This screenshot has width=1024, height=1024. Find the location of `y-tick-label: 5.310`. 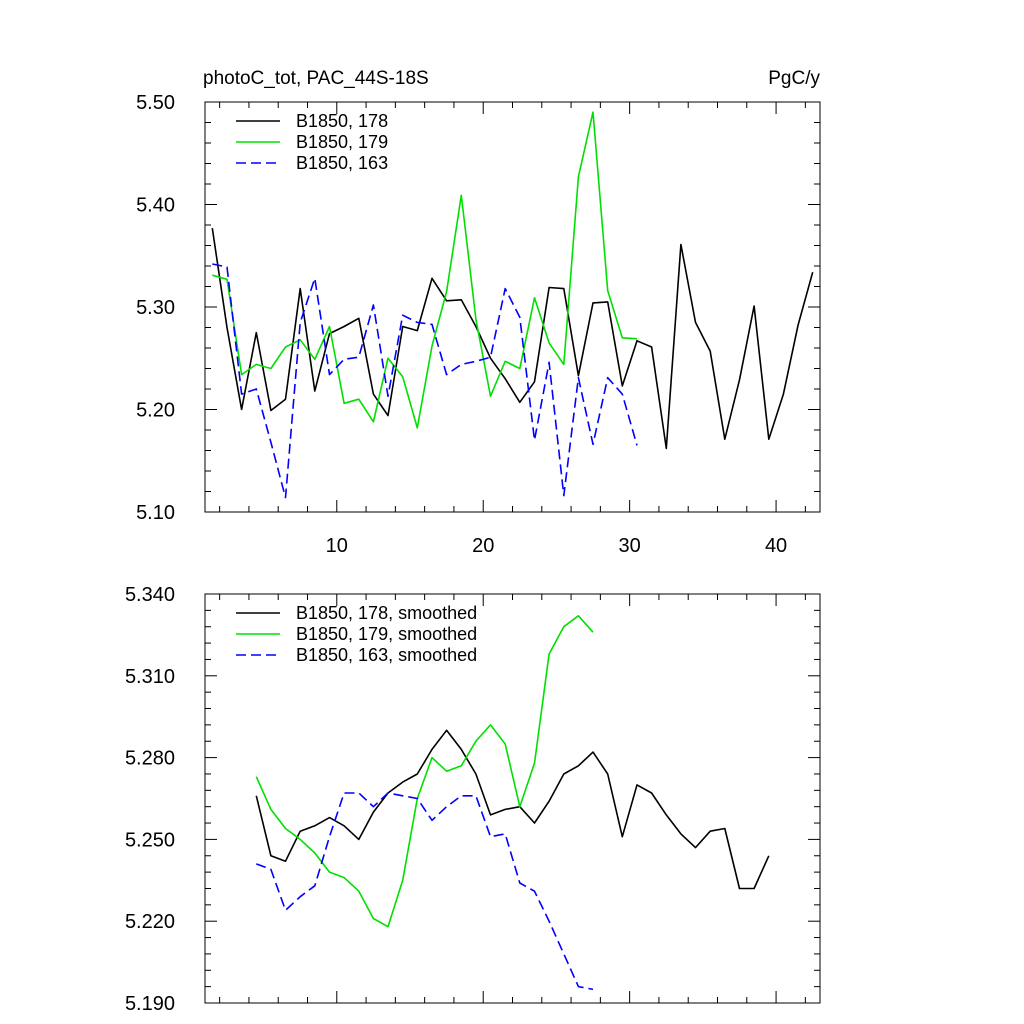

y-tick-label: 5.310 is located at coordinates (150, 677).